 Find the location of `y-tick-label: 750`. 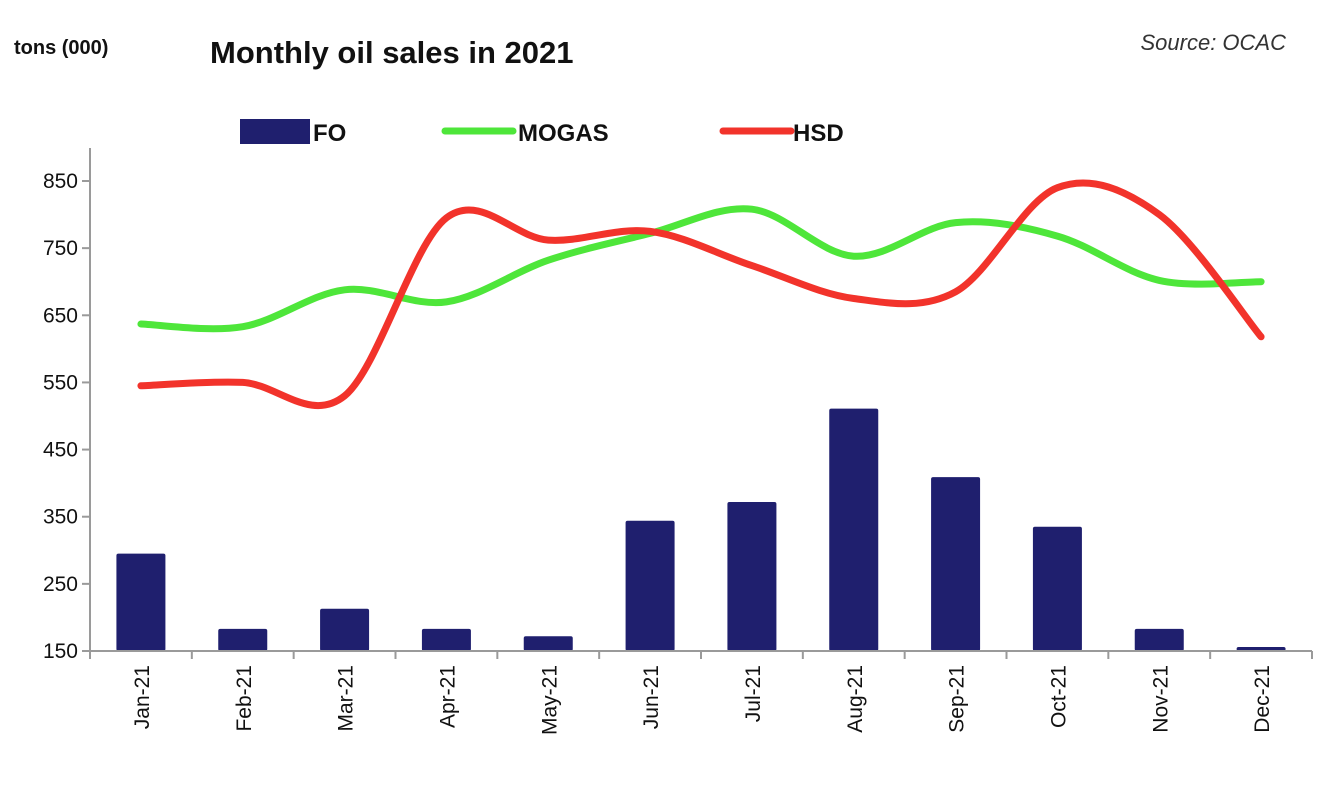

y-tick-label: 750 is located at coordinates (60, 248).